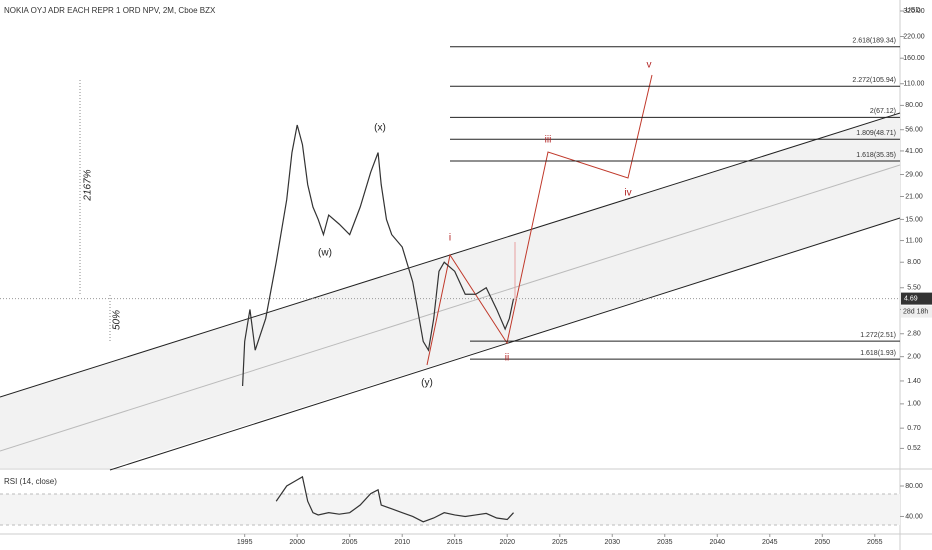 The image size is (932, 550). I want to click on y-tick-label: 11.00, so click(914, 240).